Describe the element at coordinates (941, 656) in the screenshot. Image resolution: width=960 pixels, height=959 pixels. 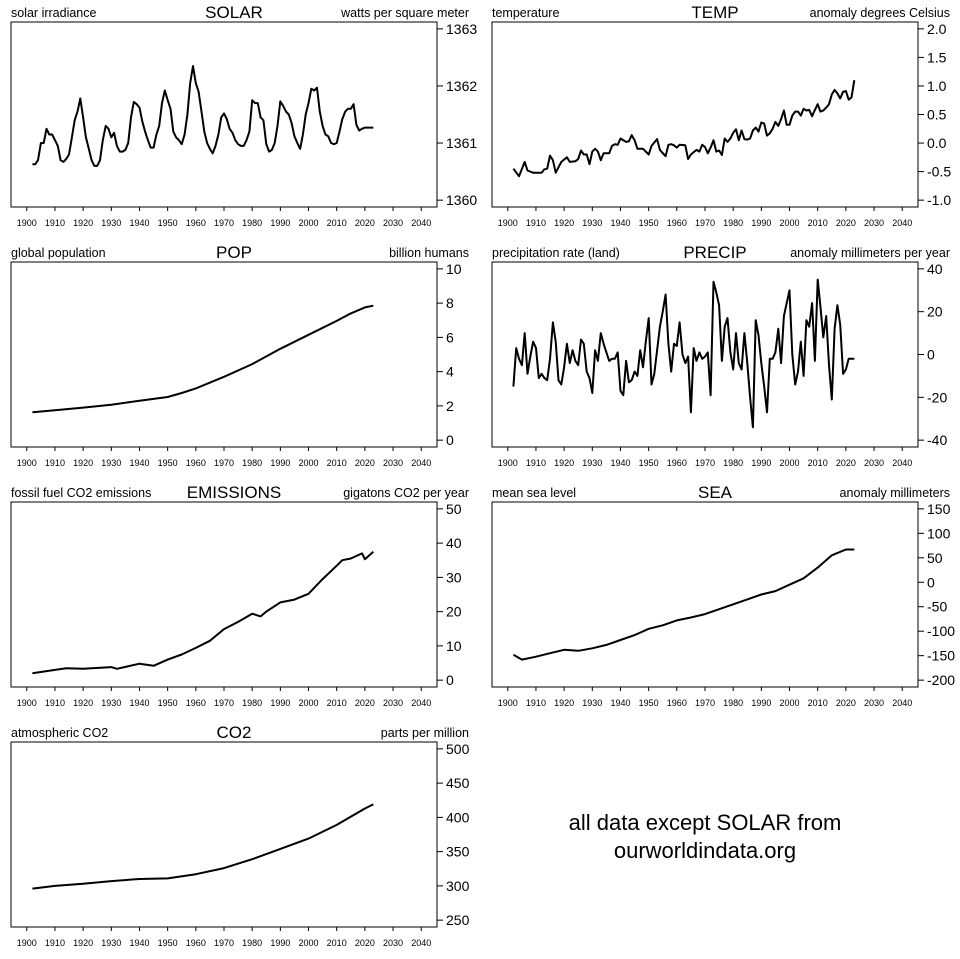
I see `y-tick-label: -150` at that location.